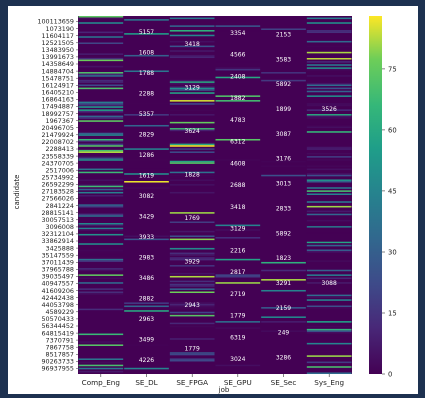 The image size is (425, 398). What do you see at coordinates (237, 337) in the screenshot?
I see `cell-annotation: 6319` at bounding box center [237, 337].